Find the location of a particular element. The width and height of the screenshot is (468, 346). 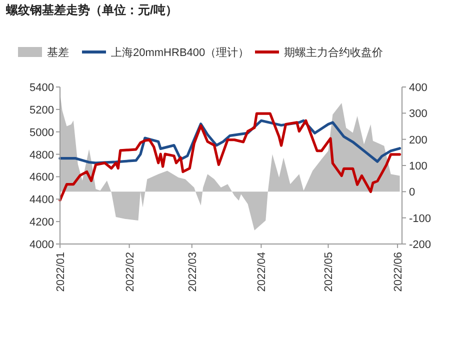

chart-title: 螺纹钢基差走势（单位：元/吨） is located at coordinates (91, 10).